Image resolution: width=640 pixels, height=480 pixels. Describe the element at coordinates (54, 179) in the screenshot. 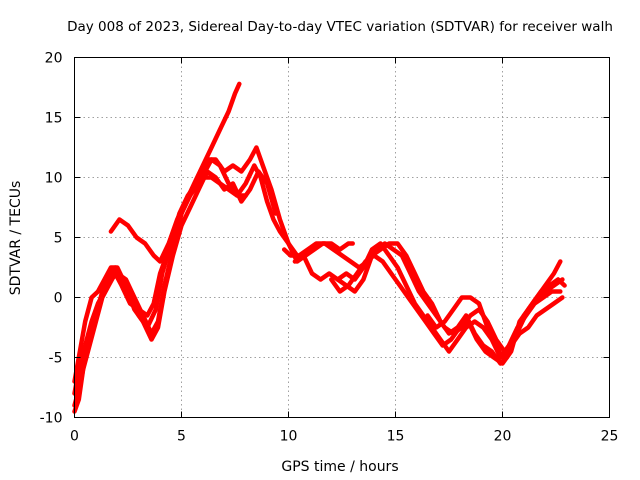

I see `y-tick-label: 10` at that location.